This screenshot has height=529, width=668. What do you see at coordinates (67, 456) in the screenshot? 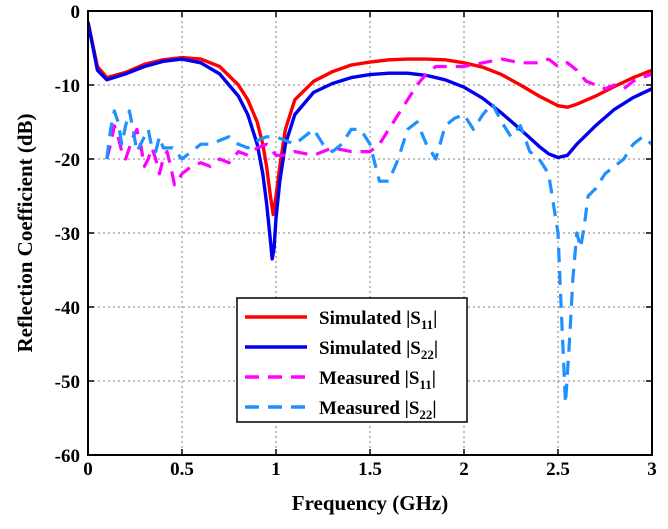
I see `y-tick-label: -60` at bounding box center [67, 456].